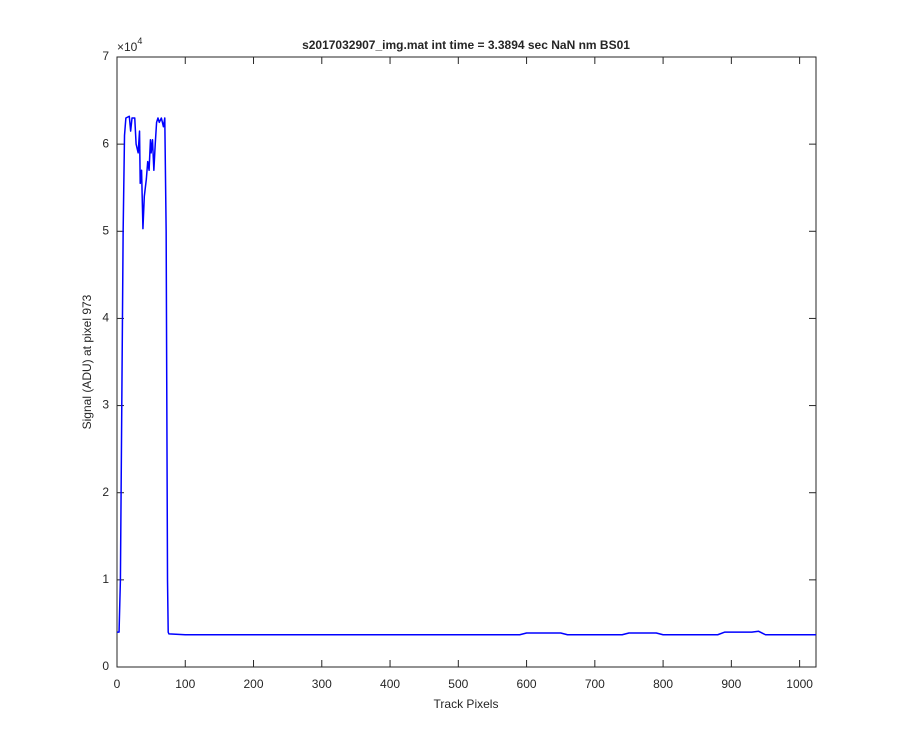 The width and height of the screenshot is (900, 750). I want to click on x-tick-label: 300, so click(322, 684).